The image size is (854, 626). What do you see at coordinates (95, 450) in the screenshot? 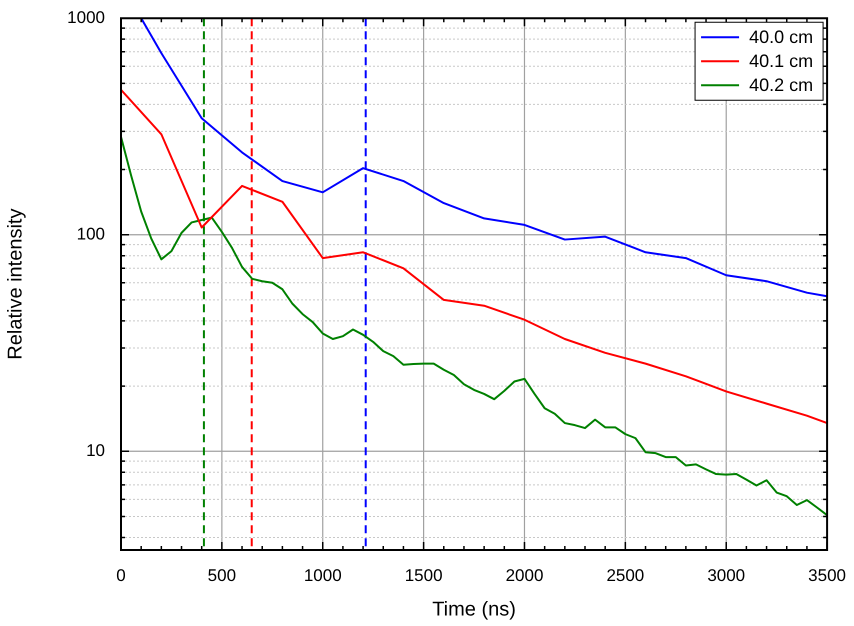
I see `y-tick-label: 10` at bounding box center [95, 450].